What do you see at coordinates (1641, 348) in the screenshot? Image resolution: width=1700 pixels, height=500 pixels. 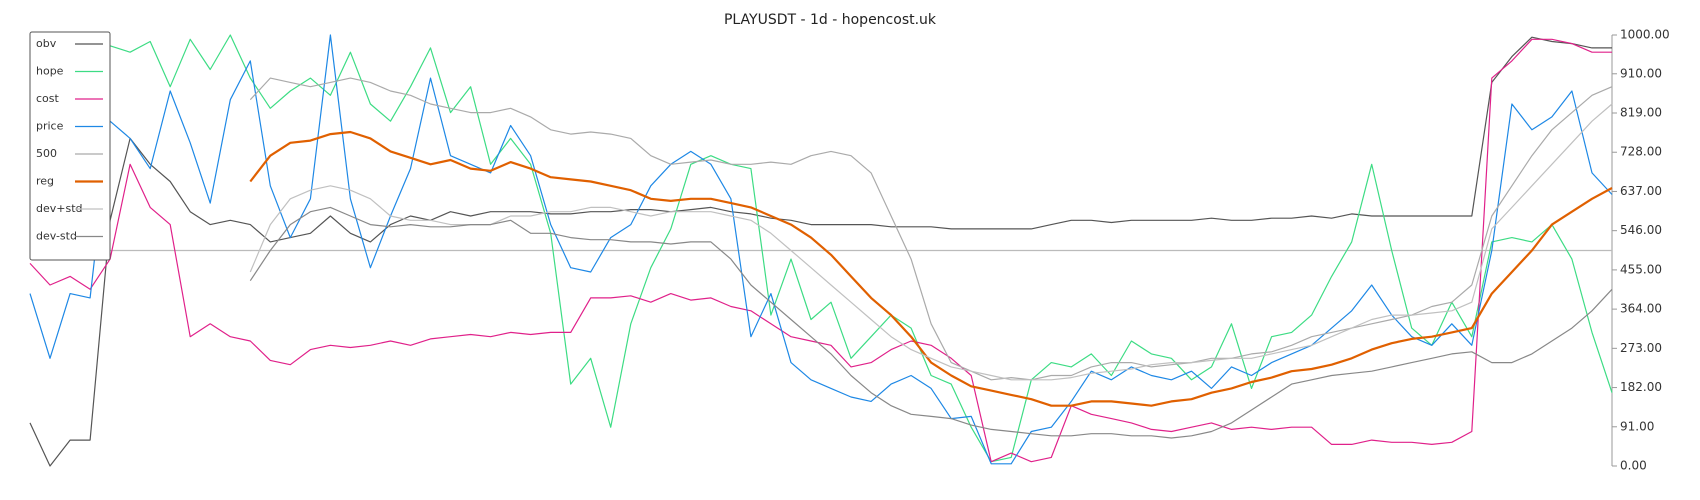 I see `y-tick-label: 273.00` at bounding box center [1641, 348].